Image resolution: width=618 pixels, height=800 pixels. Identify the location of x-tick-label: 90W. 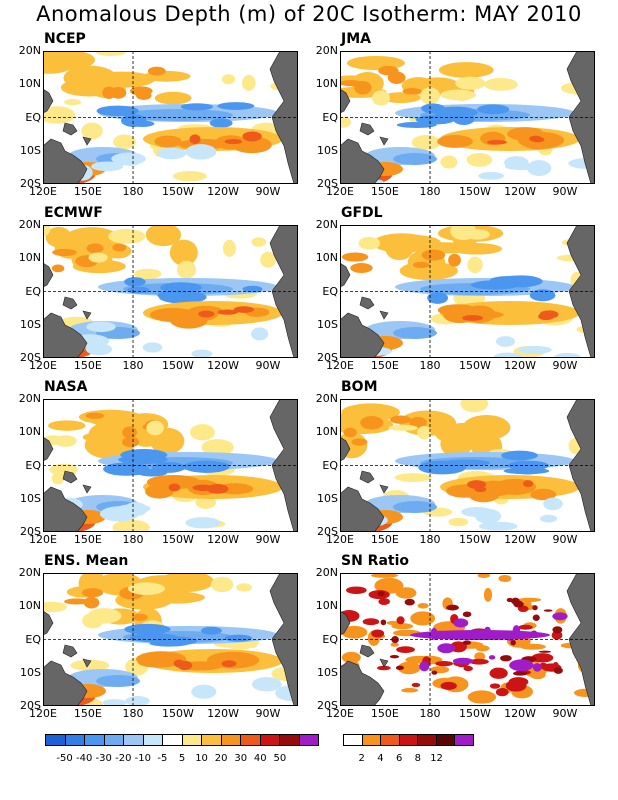
(268, 191).